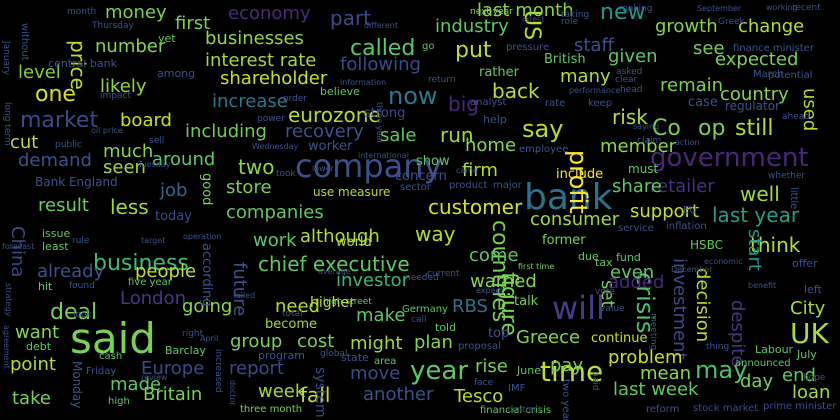 This screenshot has height=420, width=840. Describe the element at coordinates (376, 343) in the screenshot. I see `word-might: might` at that location.